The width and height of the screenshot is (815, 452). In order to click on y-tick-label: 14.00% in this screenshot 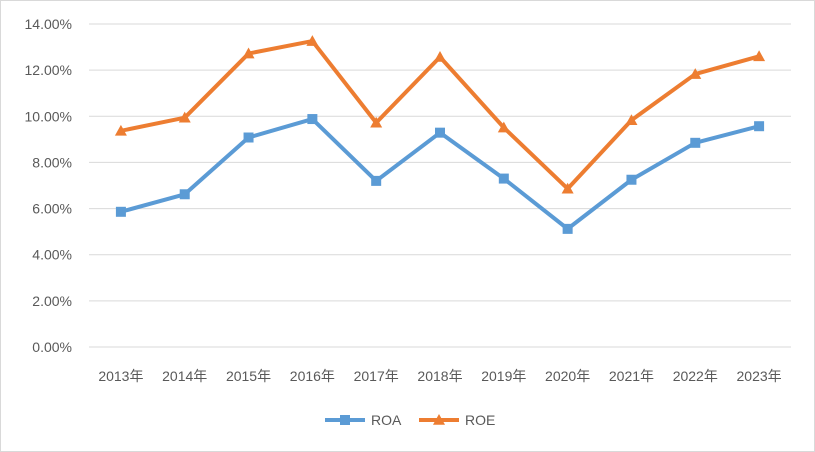, I will do `click(48, 24)`.